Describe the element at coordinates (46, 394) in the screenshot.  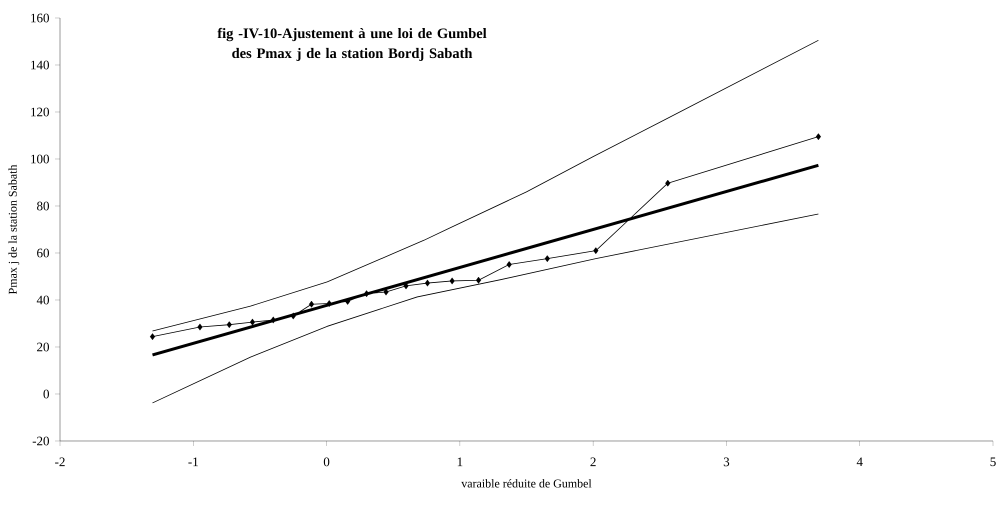
I see `y-tick-label: 0` at that location.